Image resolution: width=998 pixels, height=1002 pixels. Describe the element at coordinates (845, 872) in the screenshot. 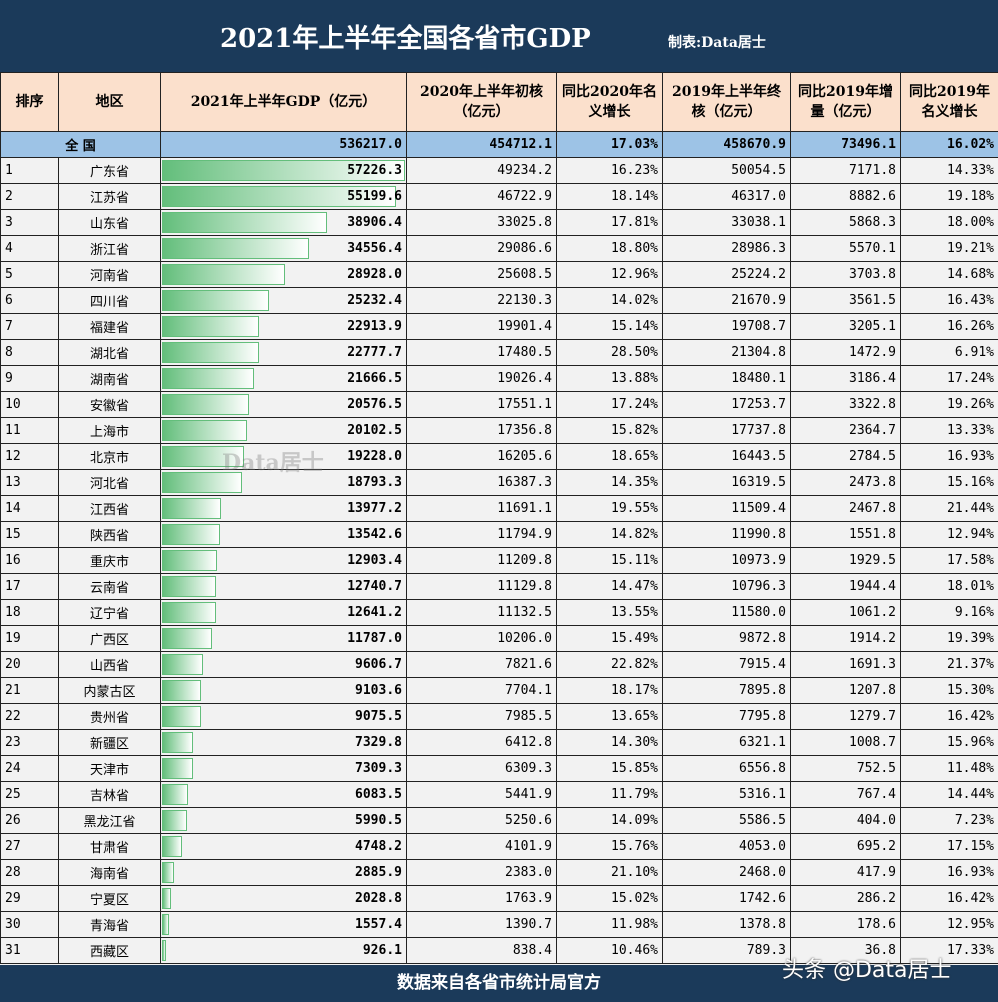

I see `cell-increase-2019: 417.9` at that location.